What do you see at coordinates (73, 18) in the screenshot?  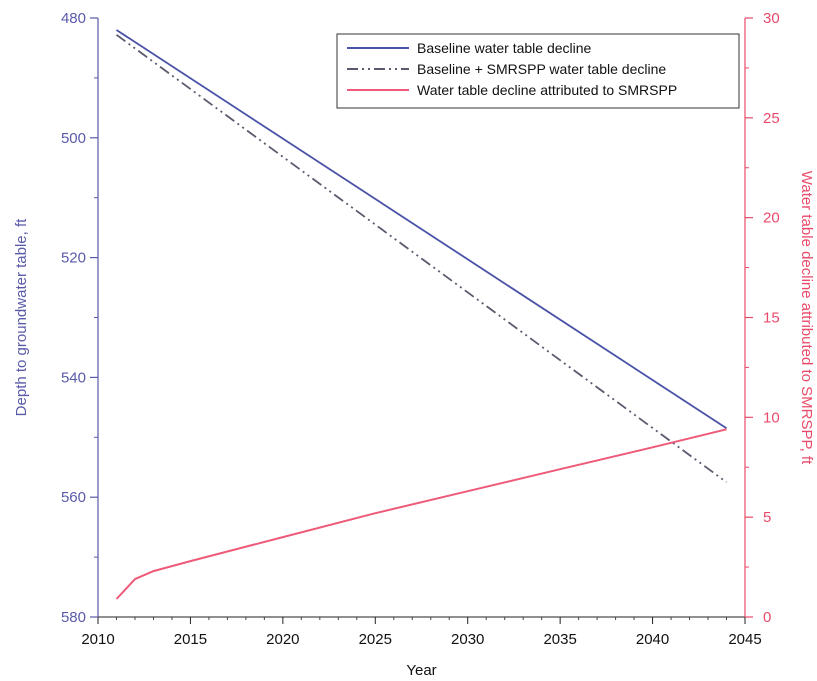 I see `left-y-tick-label: 480` at bounding box center [73, 18].